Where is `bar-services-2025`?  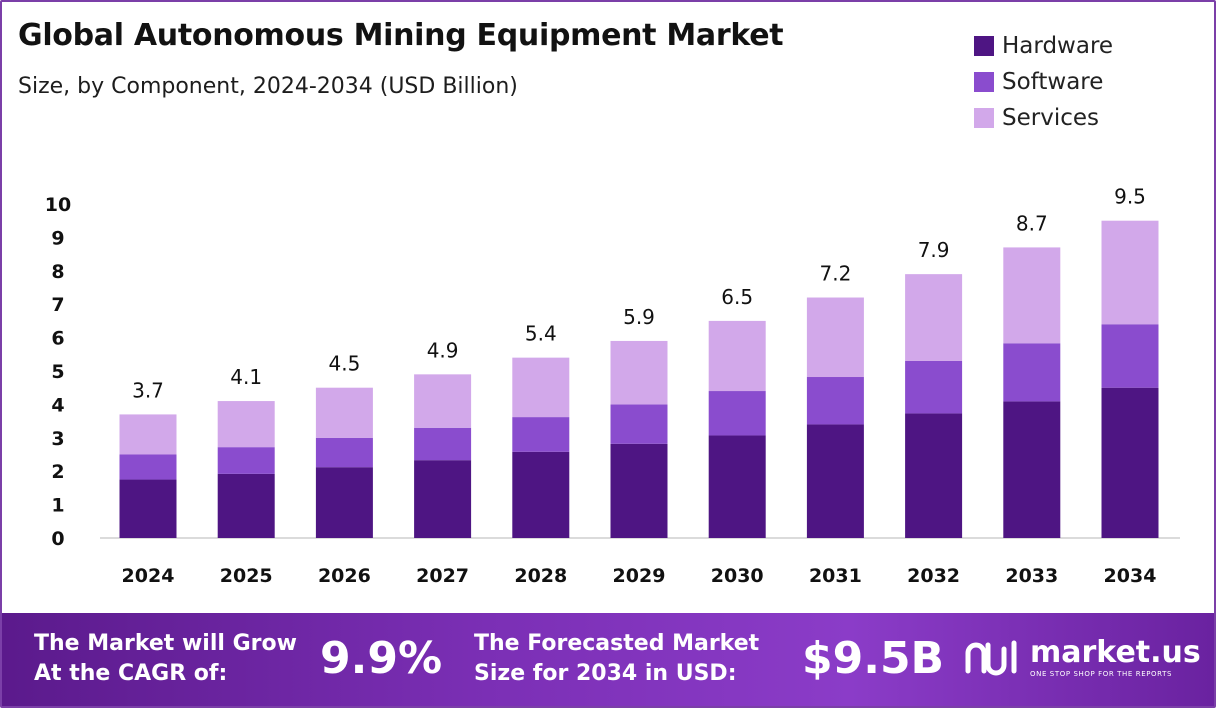
bar-services-2025 is located at coordinates (246, 424).